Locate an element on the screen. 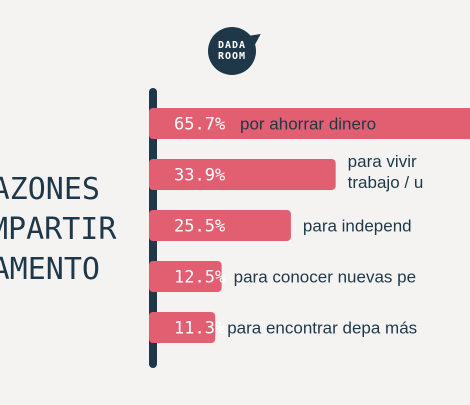 The height and width of the screenshot is (405, 470). bar-value-label: 11.3% is located at coordinates (199, 329).